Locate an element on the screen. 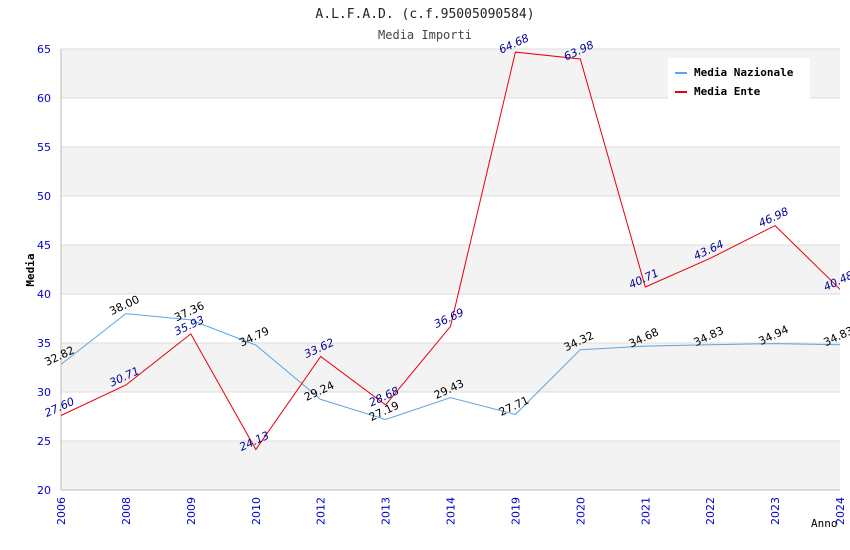 This screenshot has height=550, width=850. legend-box is located at coordinates (739, 80).